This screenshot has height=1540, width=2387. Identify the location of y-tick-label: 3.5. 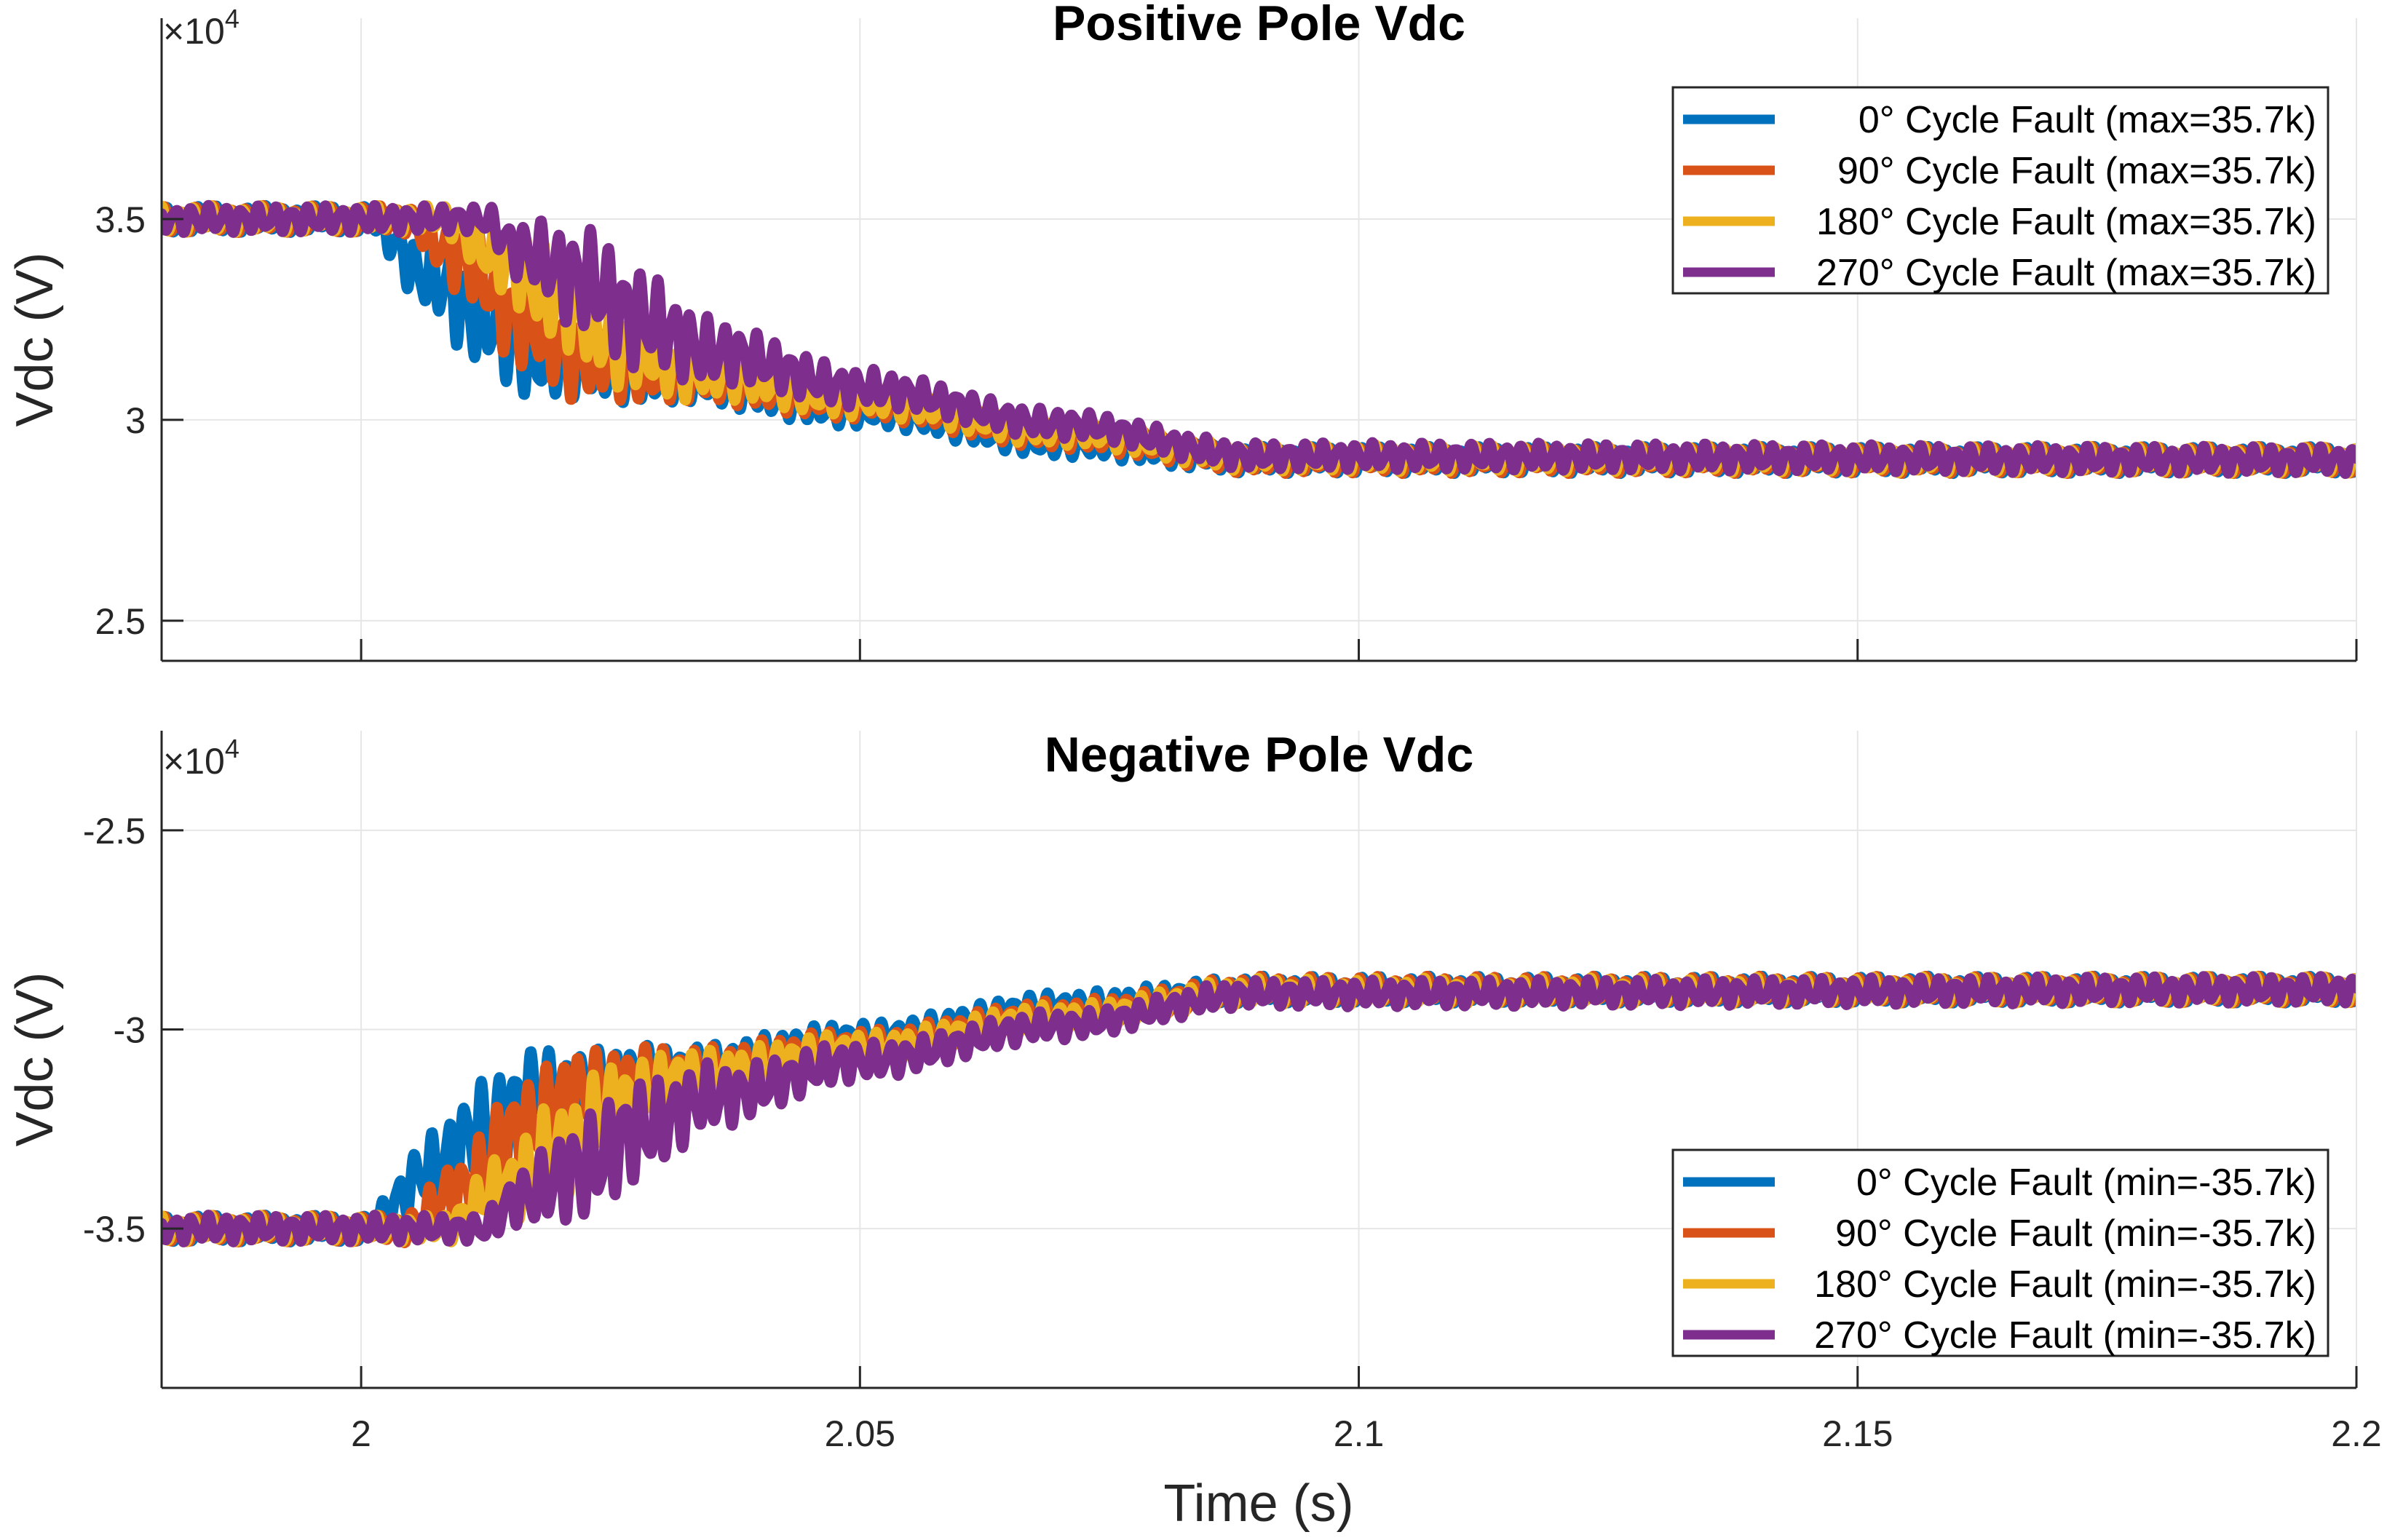
(121, 219).